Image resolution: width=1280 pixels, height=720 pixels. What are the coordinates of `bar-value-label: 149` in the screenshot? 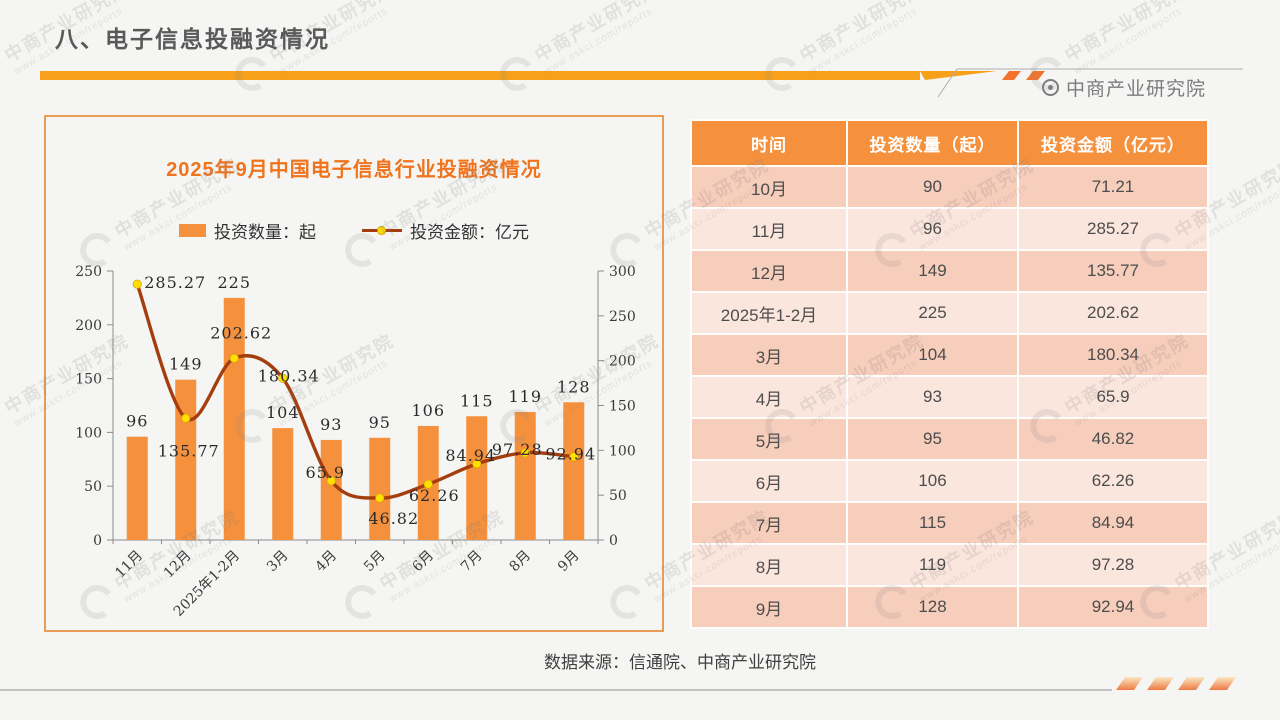 It's located at (186, 364).